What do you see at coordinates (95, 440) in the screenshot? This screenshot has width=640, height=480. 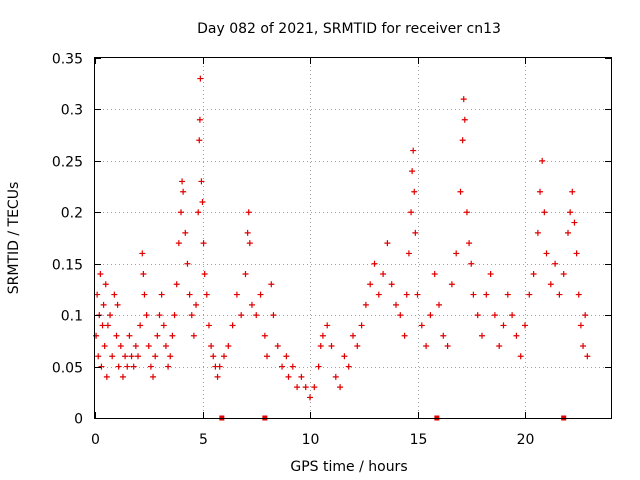 I see `x-tick-label: 0` at bounding box center [95, 440].